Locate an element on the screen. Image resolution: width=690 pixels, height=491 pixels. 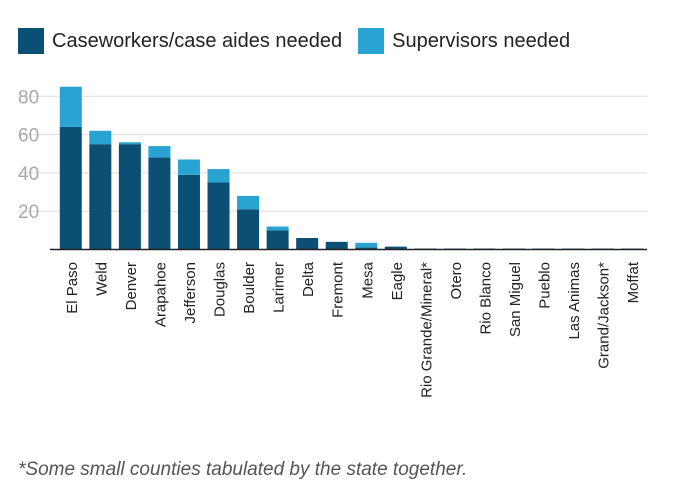
legend-item-supervisors: Supervisors needed is located at coordinates (464, 41).